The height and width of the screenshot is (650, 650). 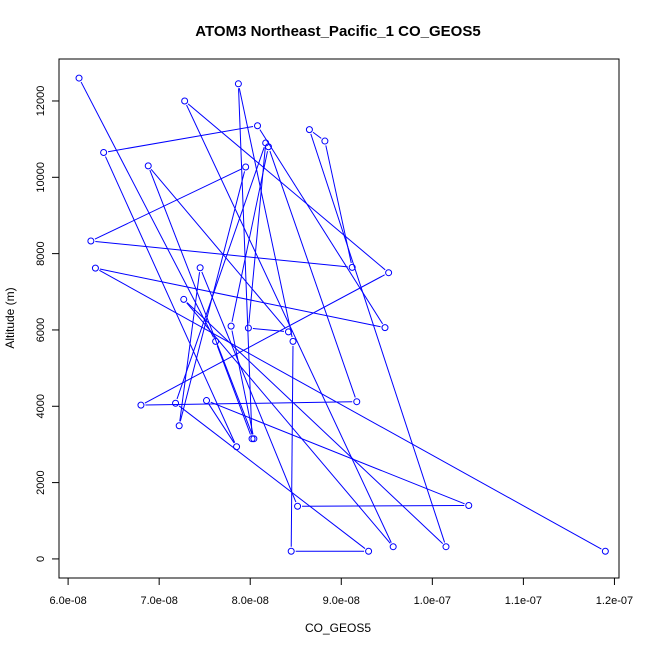 What do you see at coordinates (41, 101) in the screenshot?
I see `y-tick-label: 12000` at bounding box center [41, 101].